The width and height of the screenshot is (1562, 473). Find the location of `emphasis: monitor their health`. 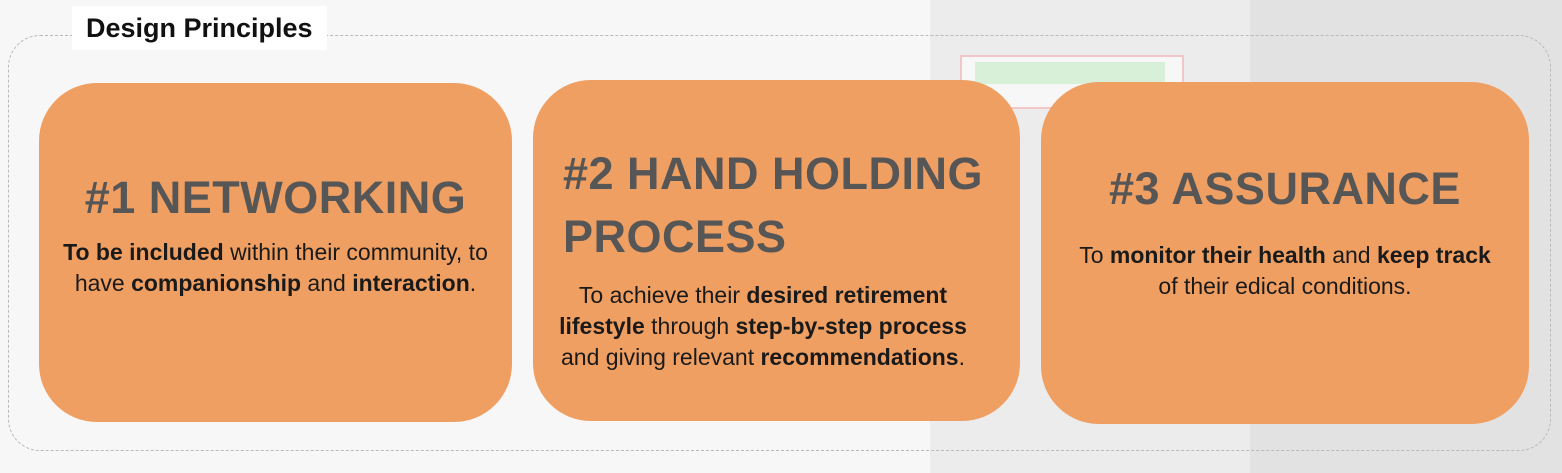

emphasis: monitor their health is located at coordinates (1217, 255).